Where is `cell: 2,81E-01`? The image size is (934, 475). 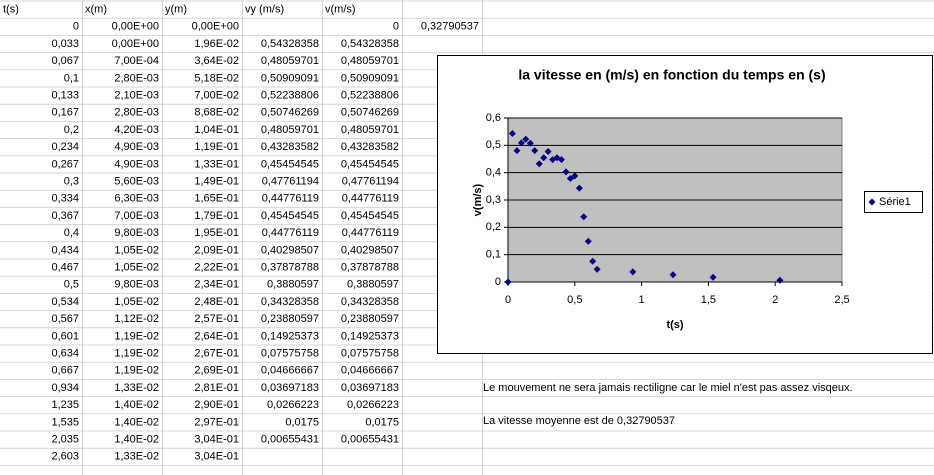
cell: 2,81E-01 is located at coordinates (216, 388).